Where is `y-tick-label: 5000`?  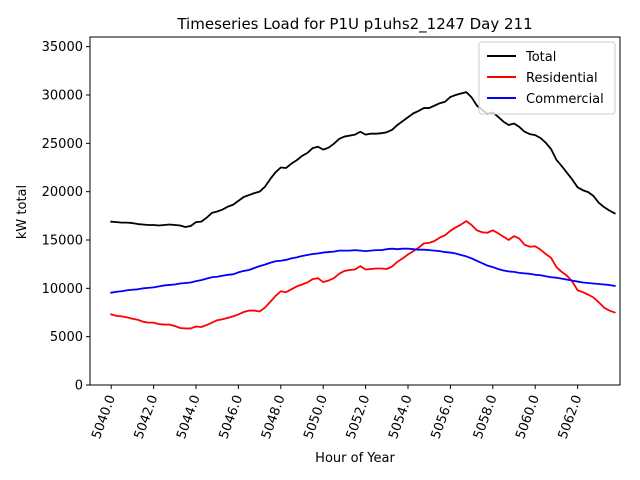
y-tick-label: 5000 is located at coordinates (66, 337).